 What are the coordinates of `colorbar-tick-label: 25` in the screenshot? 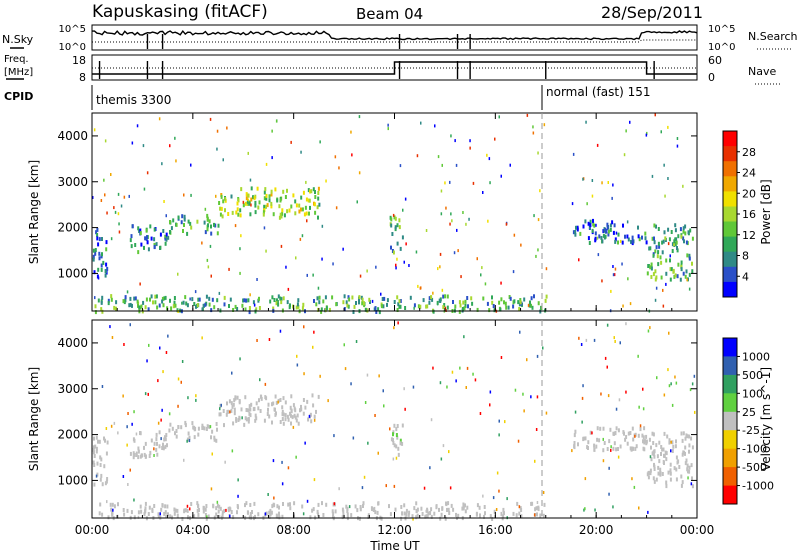 It's located at (749, 412).